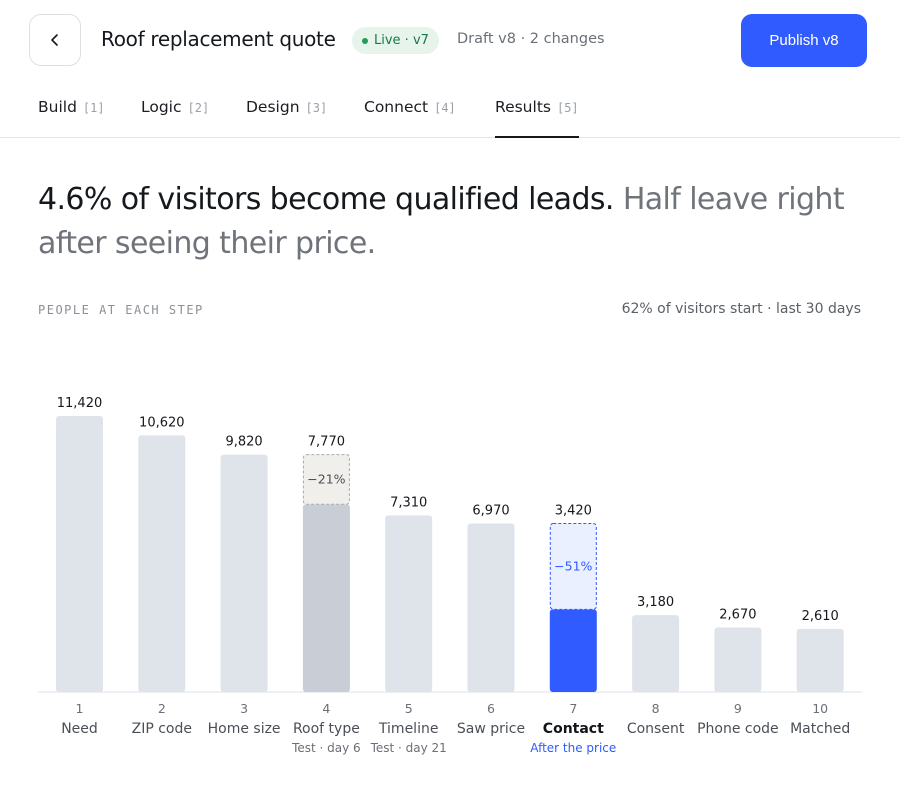  Describe the element at coordinates (655, 602) in the screenshot. I see `value-label-step-8: 3,180` at that location.